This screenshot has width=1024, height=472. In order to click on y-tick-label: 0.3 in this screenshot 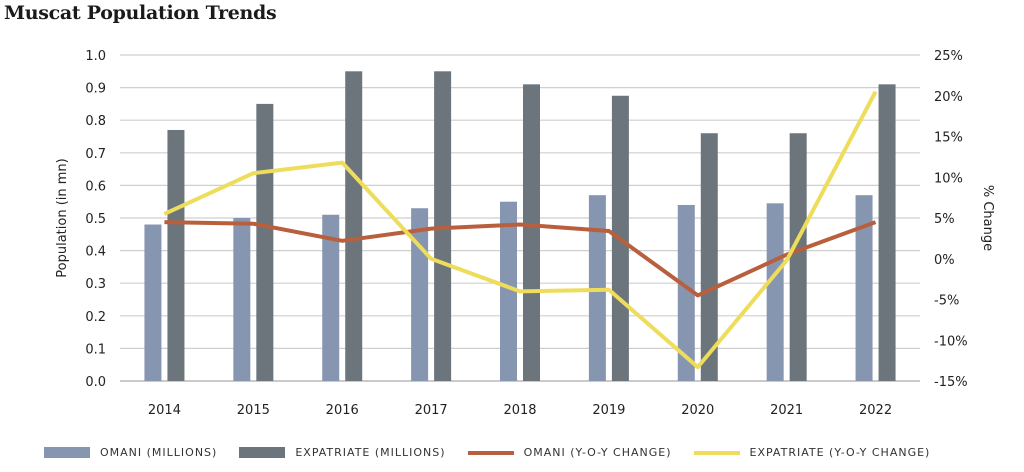, I will do `click(95, 284)`.